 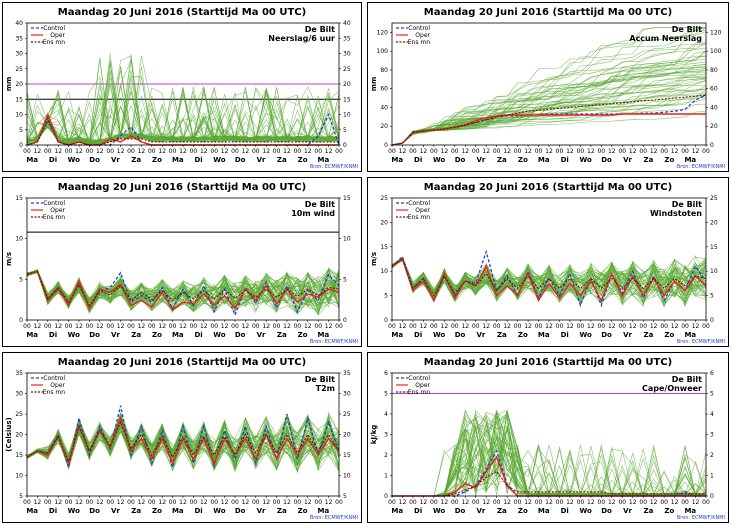 I want to click on y-tick-label-left: 100, so click(x=383, y=51).